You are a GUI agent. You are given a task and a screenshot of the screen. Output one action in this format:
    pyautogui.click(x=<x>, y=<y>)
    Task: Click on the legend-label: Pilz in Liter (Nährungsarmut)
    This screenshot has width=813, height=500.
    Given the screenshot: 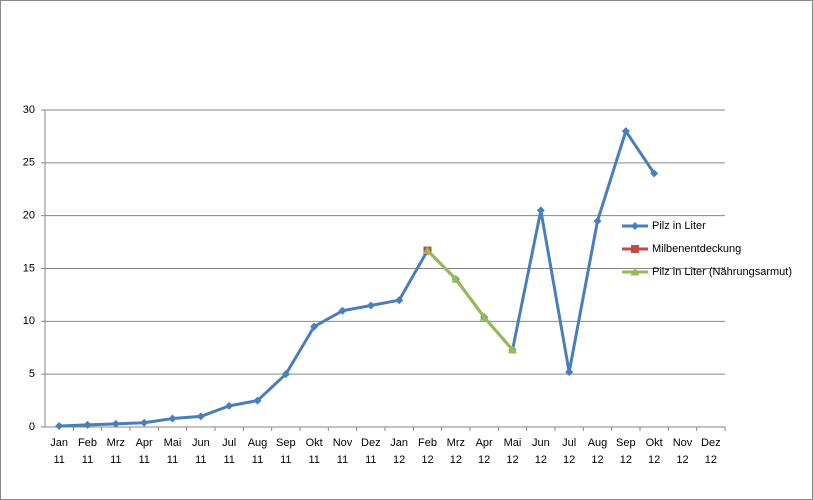 What is the action you would take?
    pyautogui.click(x=722, y=272)
    